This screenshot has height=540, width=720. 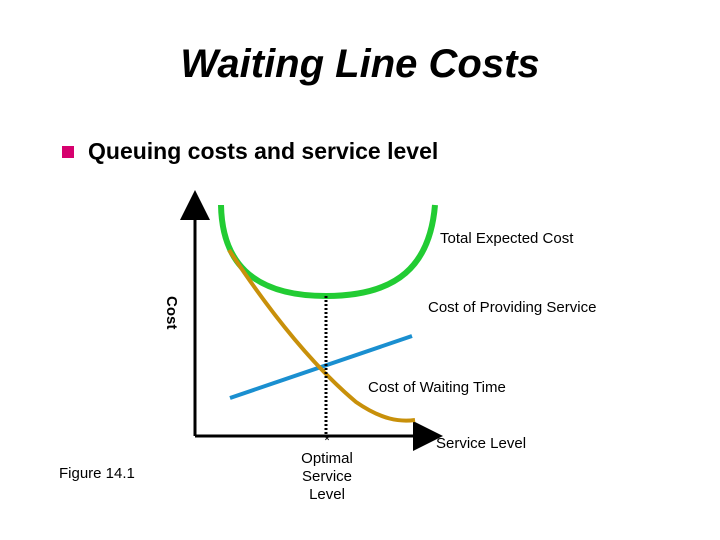 What do you see at coordinates (171, 312) in the screenshot?
I see `y-axis-label: Cost` at bounding box center [171, 312].